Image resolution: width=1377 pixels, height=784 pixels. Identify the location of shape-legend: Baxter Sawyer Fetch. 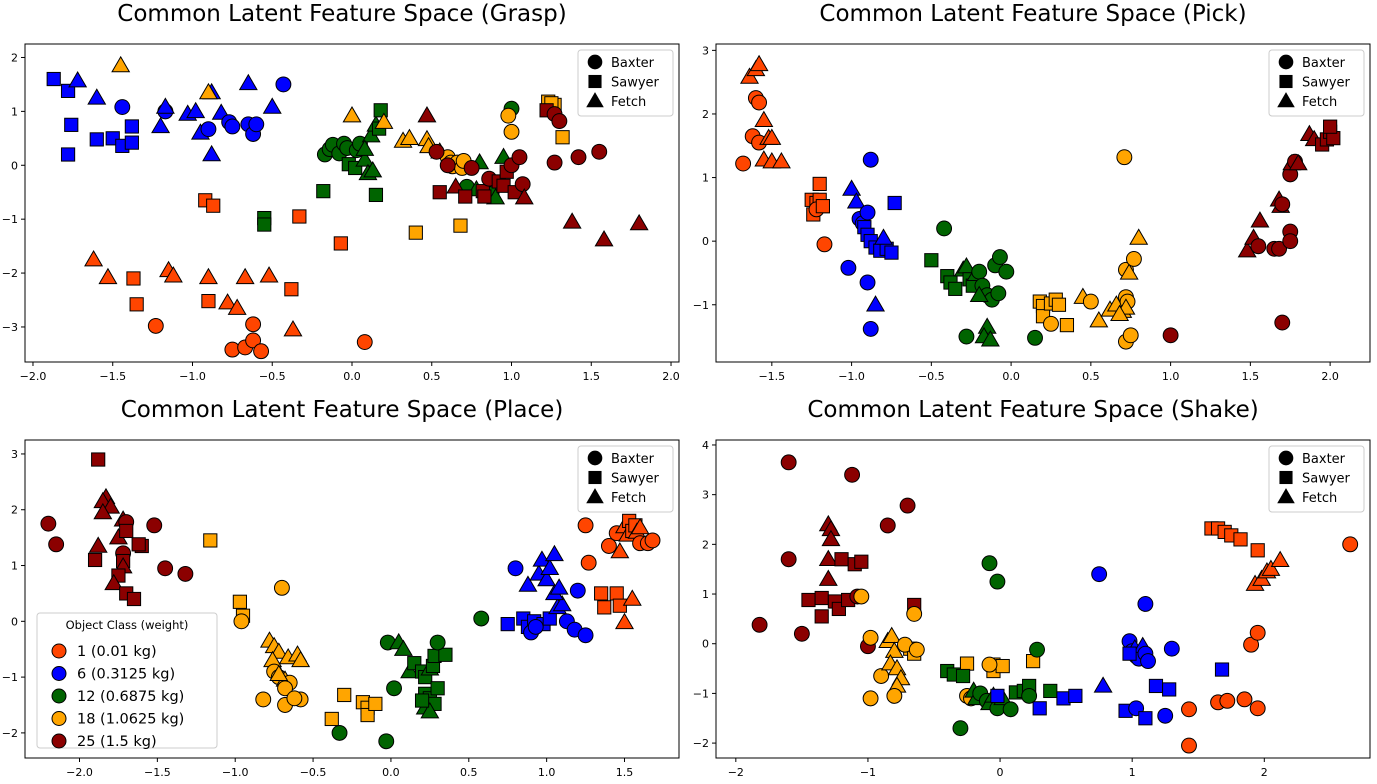
(625, 479).